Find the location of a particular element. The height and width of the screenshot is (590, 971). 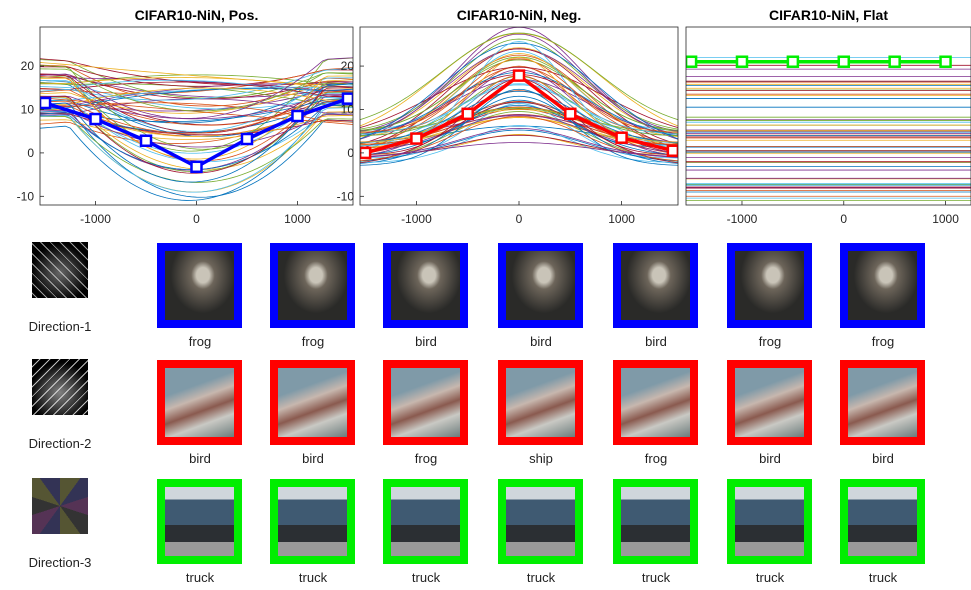

y-tick-label: 20 is located at coordinates (28, 66).